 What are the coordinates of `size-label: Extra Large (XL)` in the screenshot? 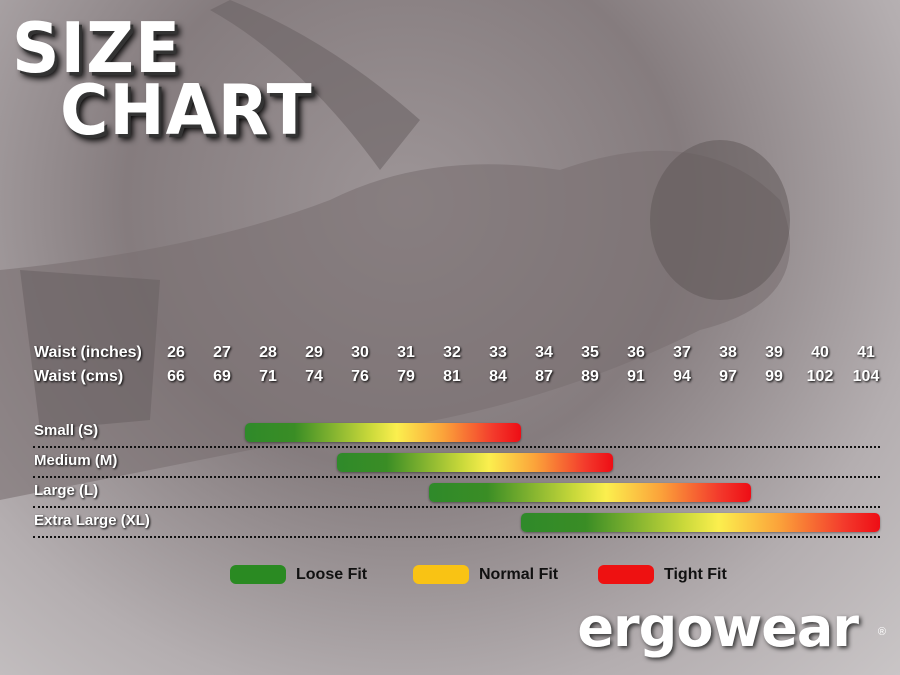 It's located at (92, 520).